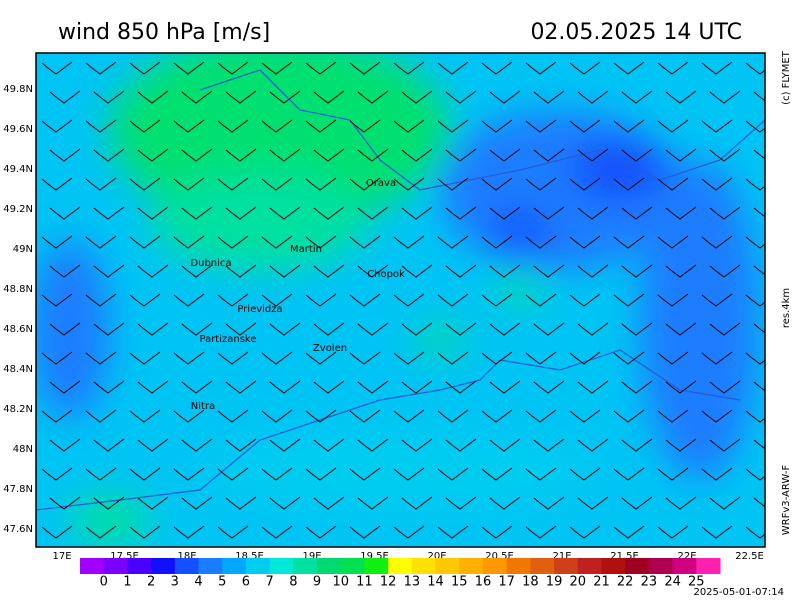 The image size is (800, 600). Describe the element at coordinates (198, 582) in the screenshot. I see `color-scale-label: 4` at that location.